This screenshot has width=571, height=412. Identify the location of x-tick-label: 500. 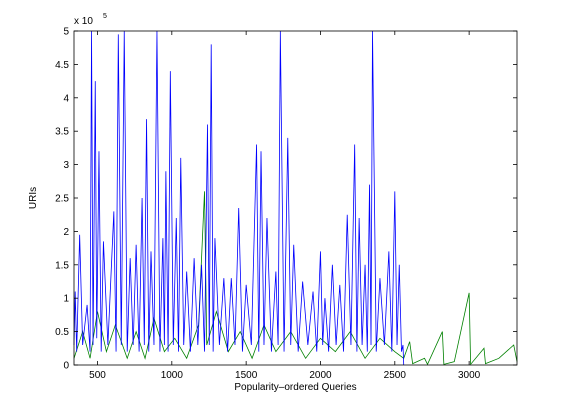
(97, 375).